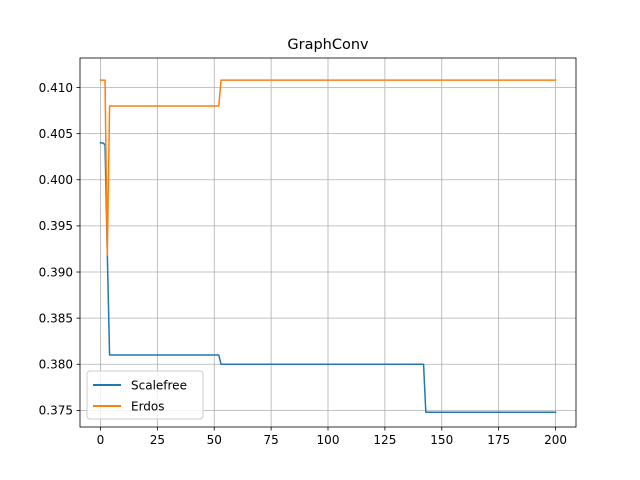  What do you see at coordinates (270, 440) in the screenshot?
I see `x-tick-label: 75` at bounding box center [270, 440].